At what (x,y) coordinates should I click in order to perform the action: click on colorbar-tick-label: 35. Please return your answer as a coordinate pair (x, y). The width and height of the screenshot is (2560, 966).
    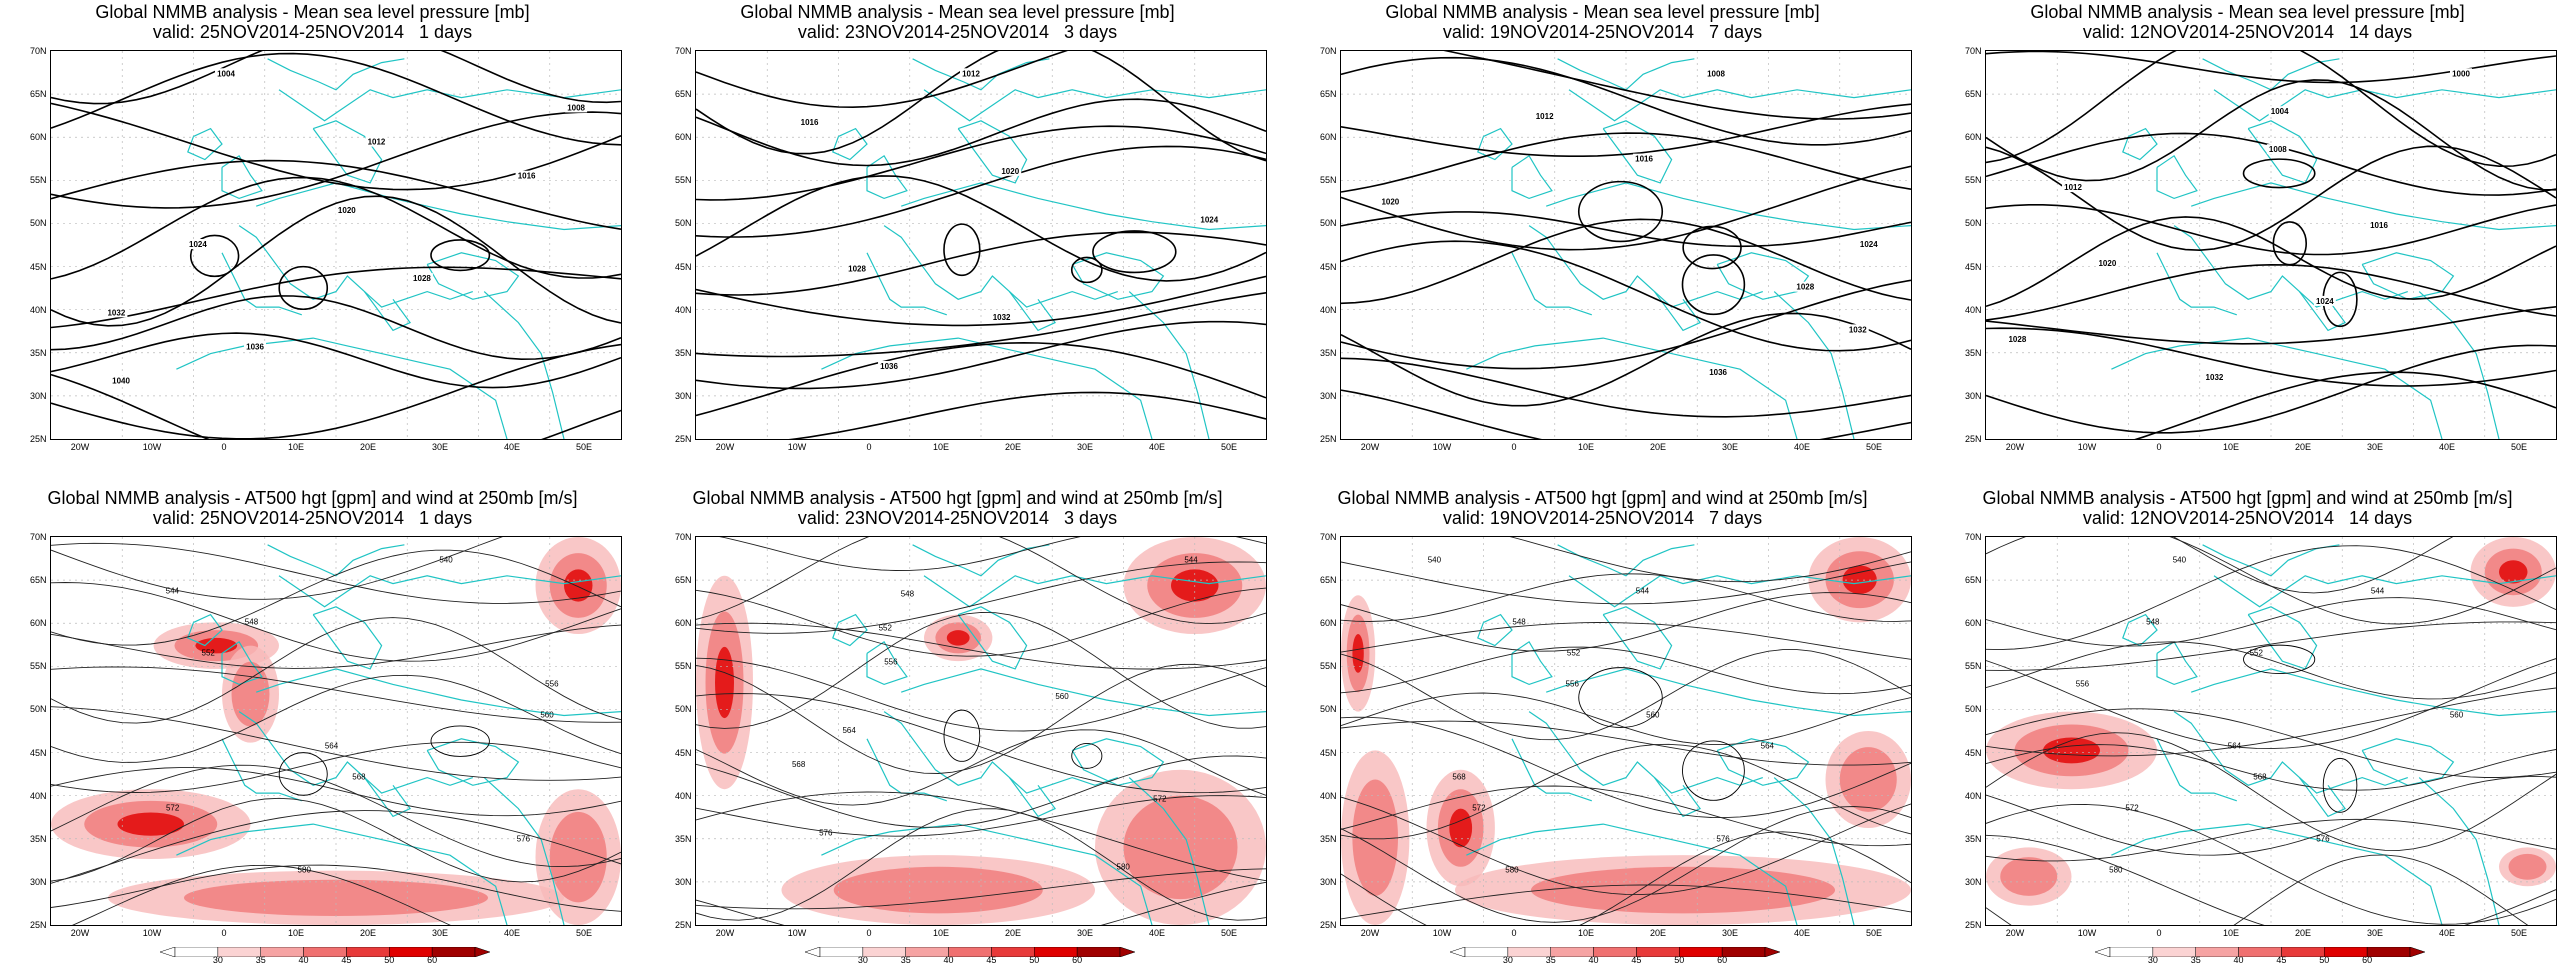
    Looking at the image, I should click on (2195, 960).